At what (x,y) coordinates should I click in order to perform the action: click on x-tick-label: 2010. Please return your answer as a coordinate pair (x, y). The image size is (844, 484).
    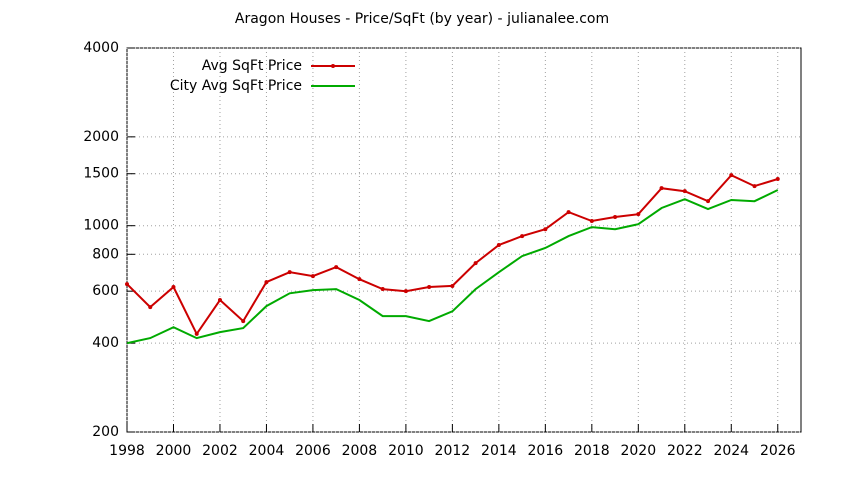
    Looking at the image, I should click on (406, 451).